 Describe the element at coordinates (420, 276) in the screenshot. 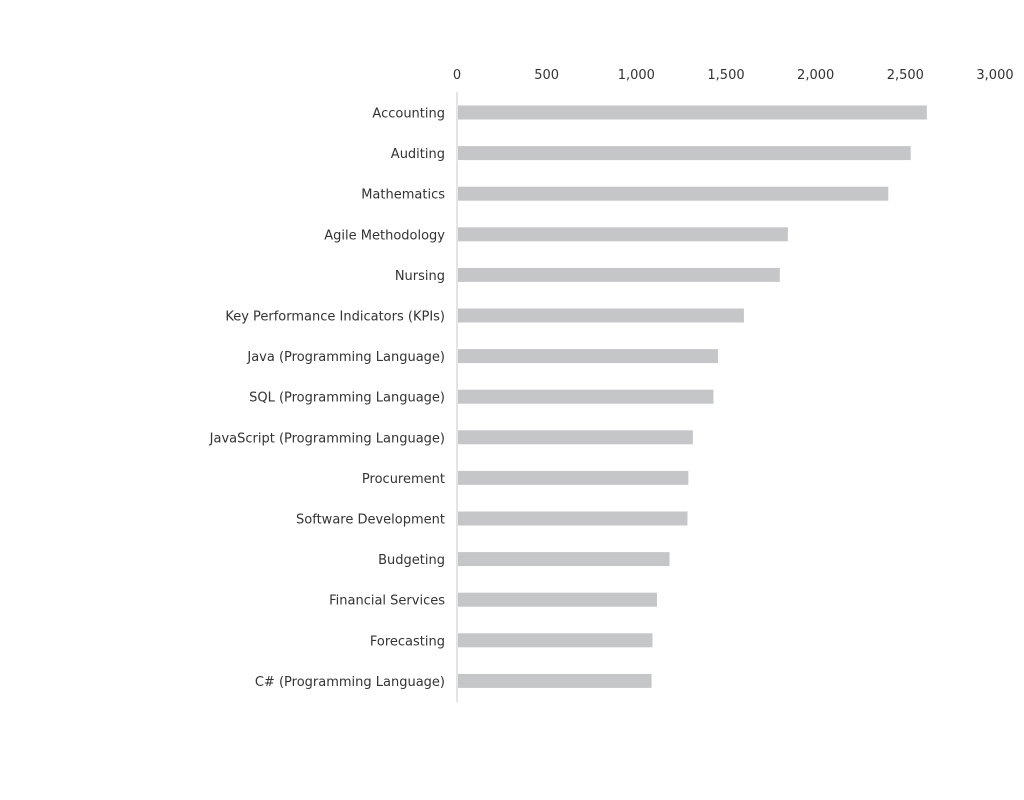

I see `category-label: Nursing` at that location.